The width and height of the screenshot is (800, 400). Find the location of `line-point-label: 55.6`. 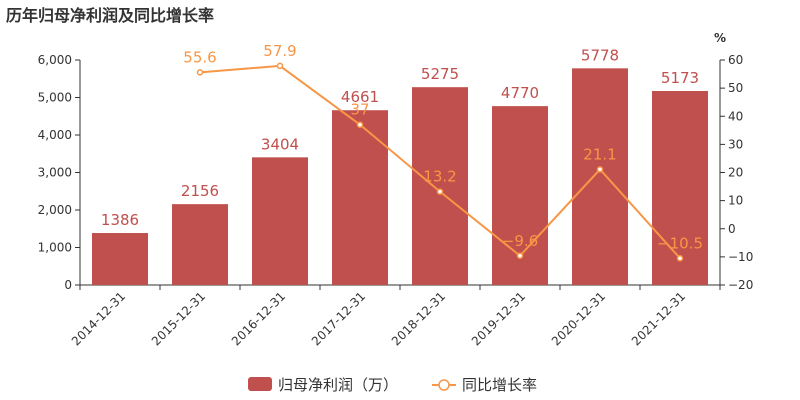

line-point-label: 55.6 is located at coordinates (199, 57).